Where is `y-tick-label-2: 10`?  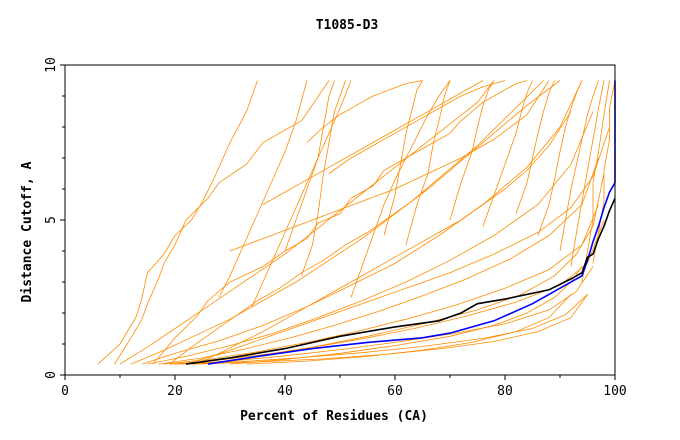
y-tick-label-2: 10 is located at coordinates (51, 65).